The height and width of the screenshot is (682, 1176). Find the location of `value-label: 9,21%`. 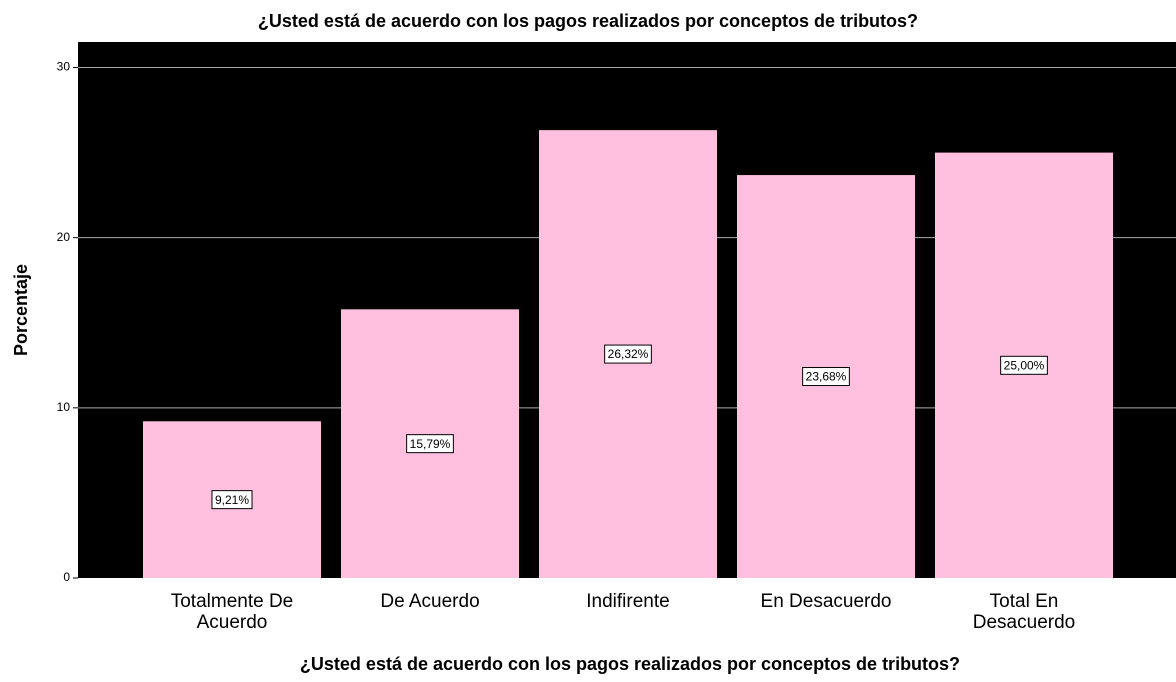

value-label: 9,21% is located at coordinates (232, 500).